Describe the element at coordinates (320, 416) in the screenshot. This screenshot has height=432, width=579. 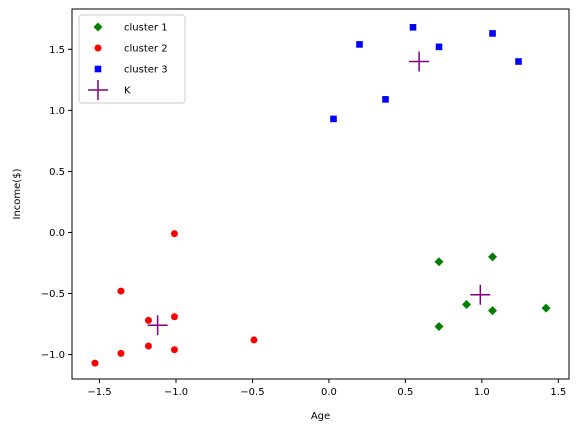
I see `x-axis-label: Age` at that location.